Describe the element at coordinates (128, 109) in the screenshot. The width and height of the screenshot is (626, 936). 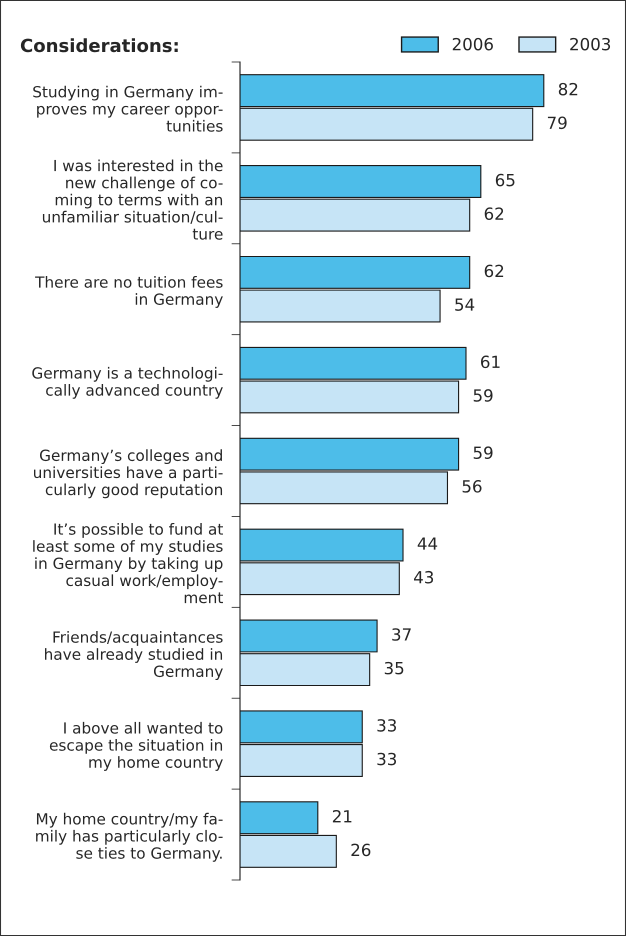
I see `y-tick-label: Studying in Germany im- proves my career oppor- tunities` at that location.